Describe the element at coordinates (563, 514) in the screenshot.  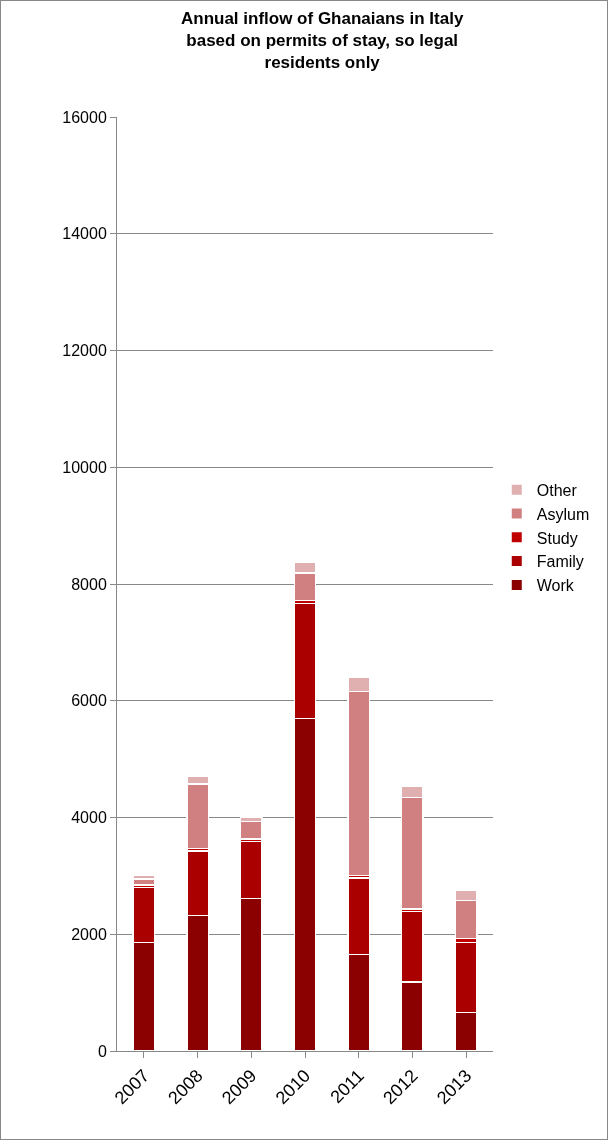
I see `legend-label: Asylum` at that location.